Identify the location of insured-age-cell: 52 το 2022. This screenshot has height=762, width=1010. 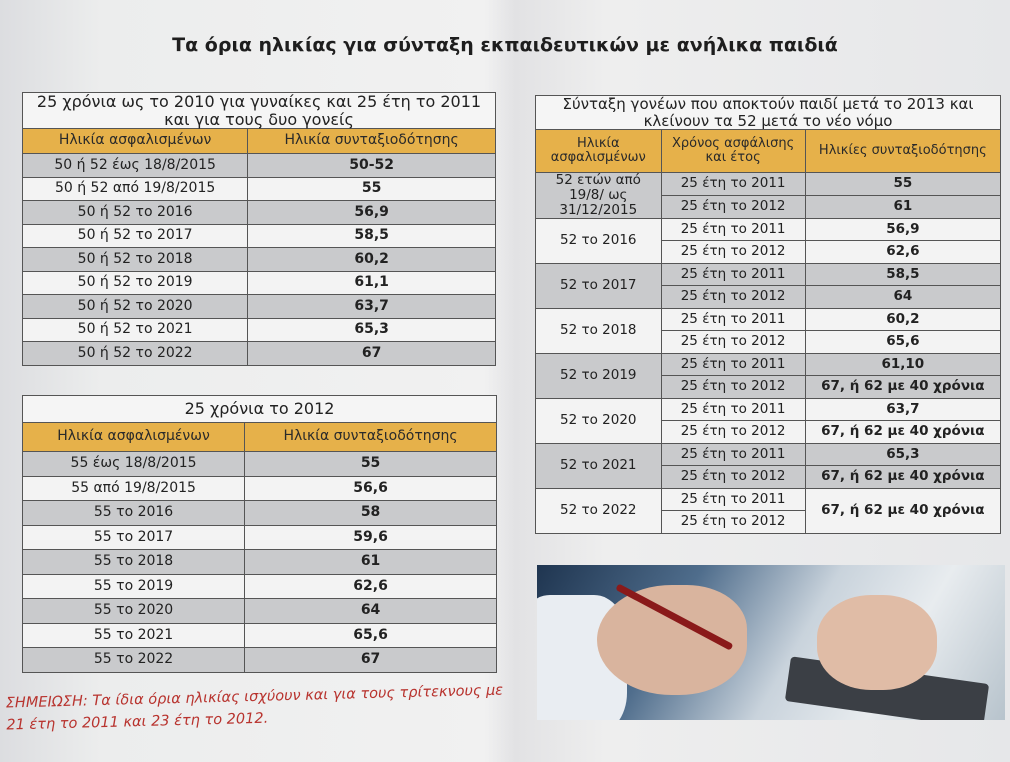
(598, 510).